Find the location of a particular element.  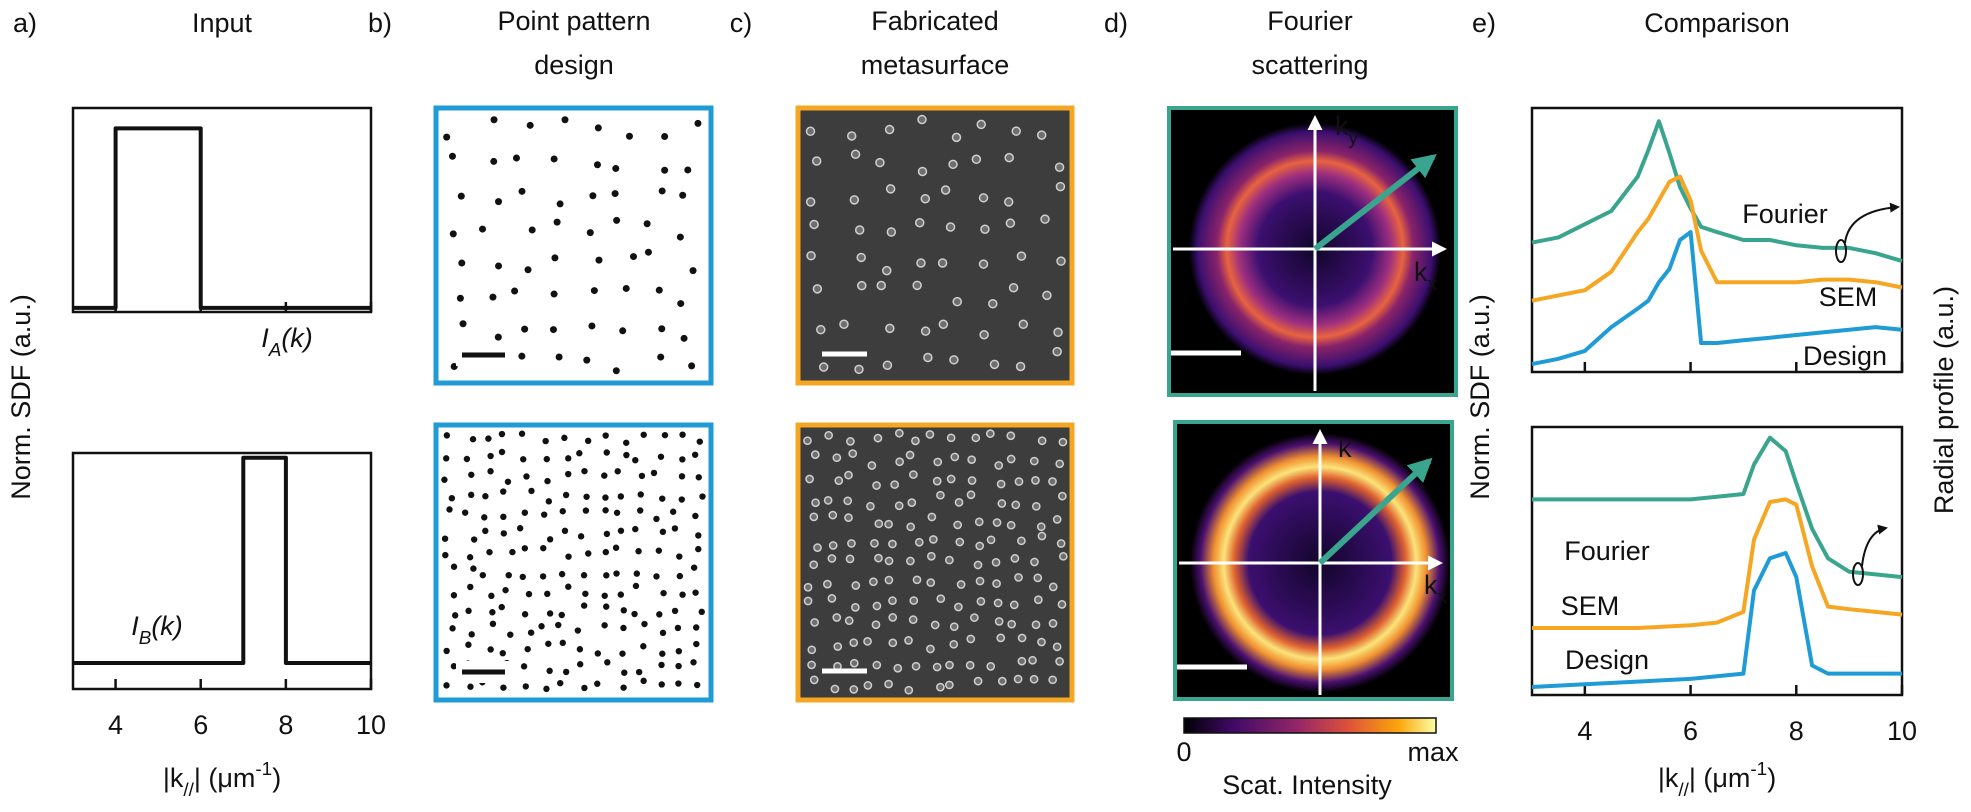

axis-indicator-arrow is located at coordinates (1872, 223).